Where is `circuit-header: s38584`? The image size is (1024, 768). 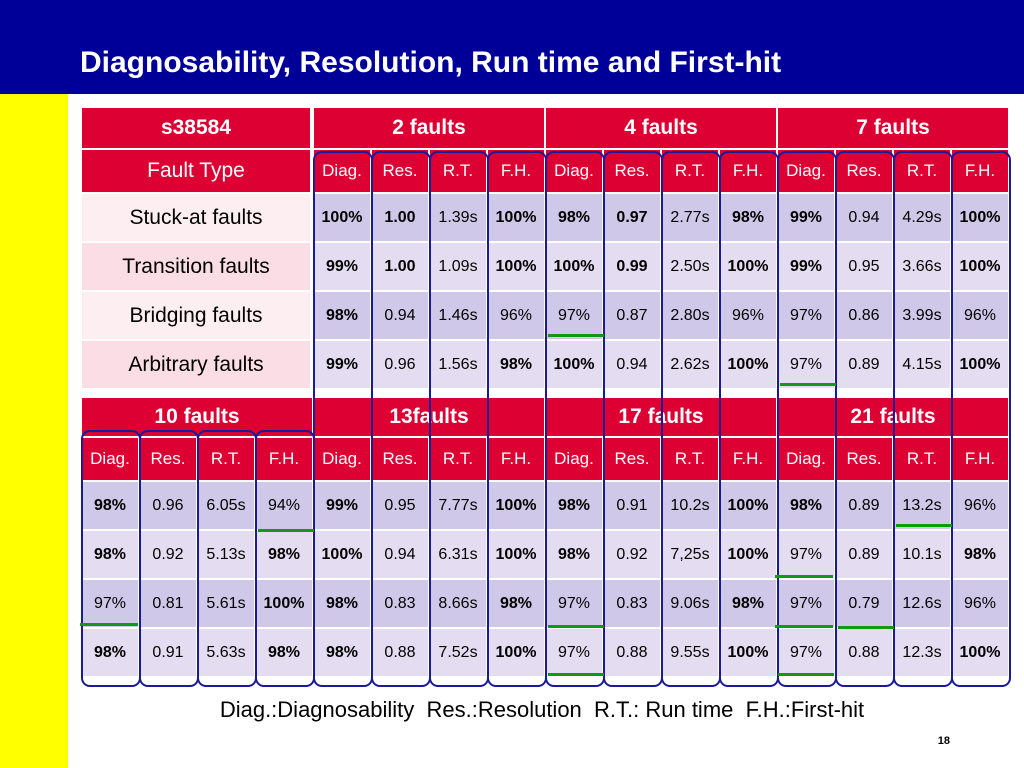 circuit-header: s38584 is located at coordinates (196, 128).